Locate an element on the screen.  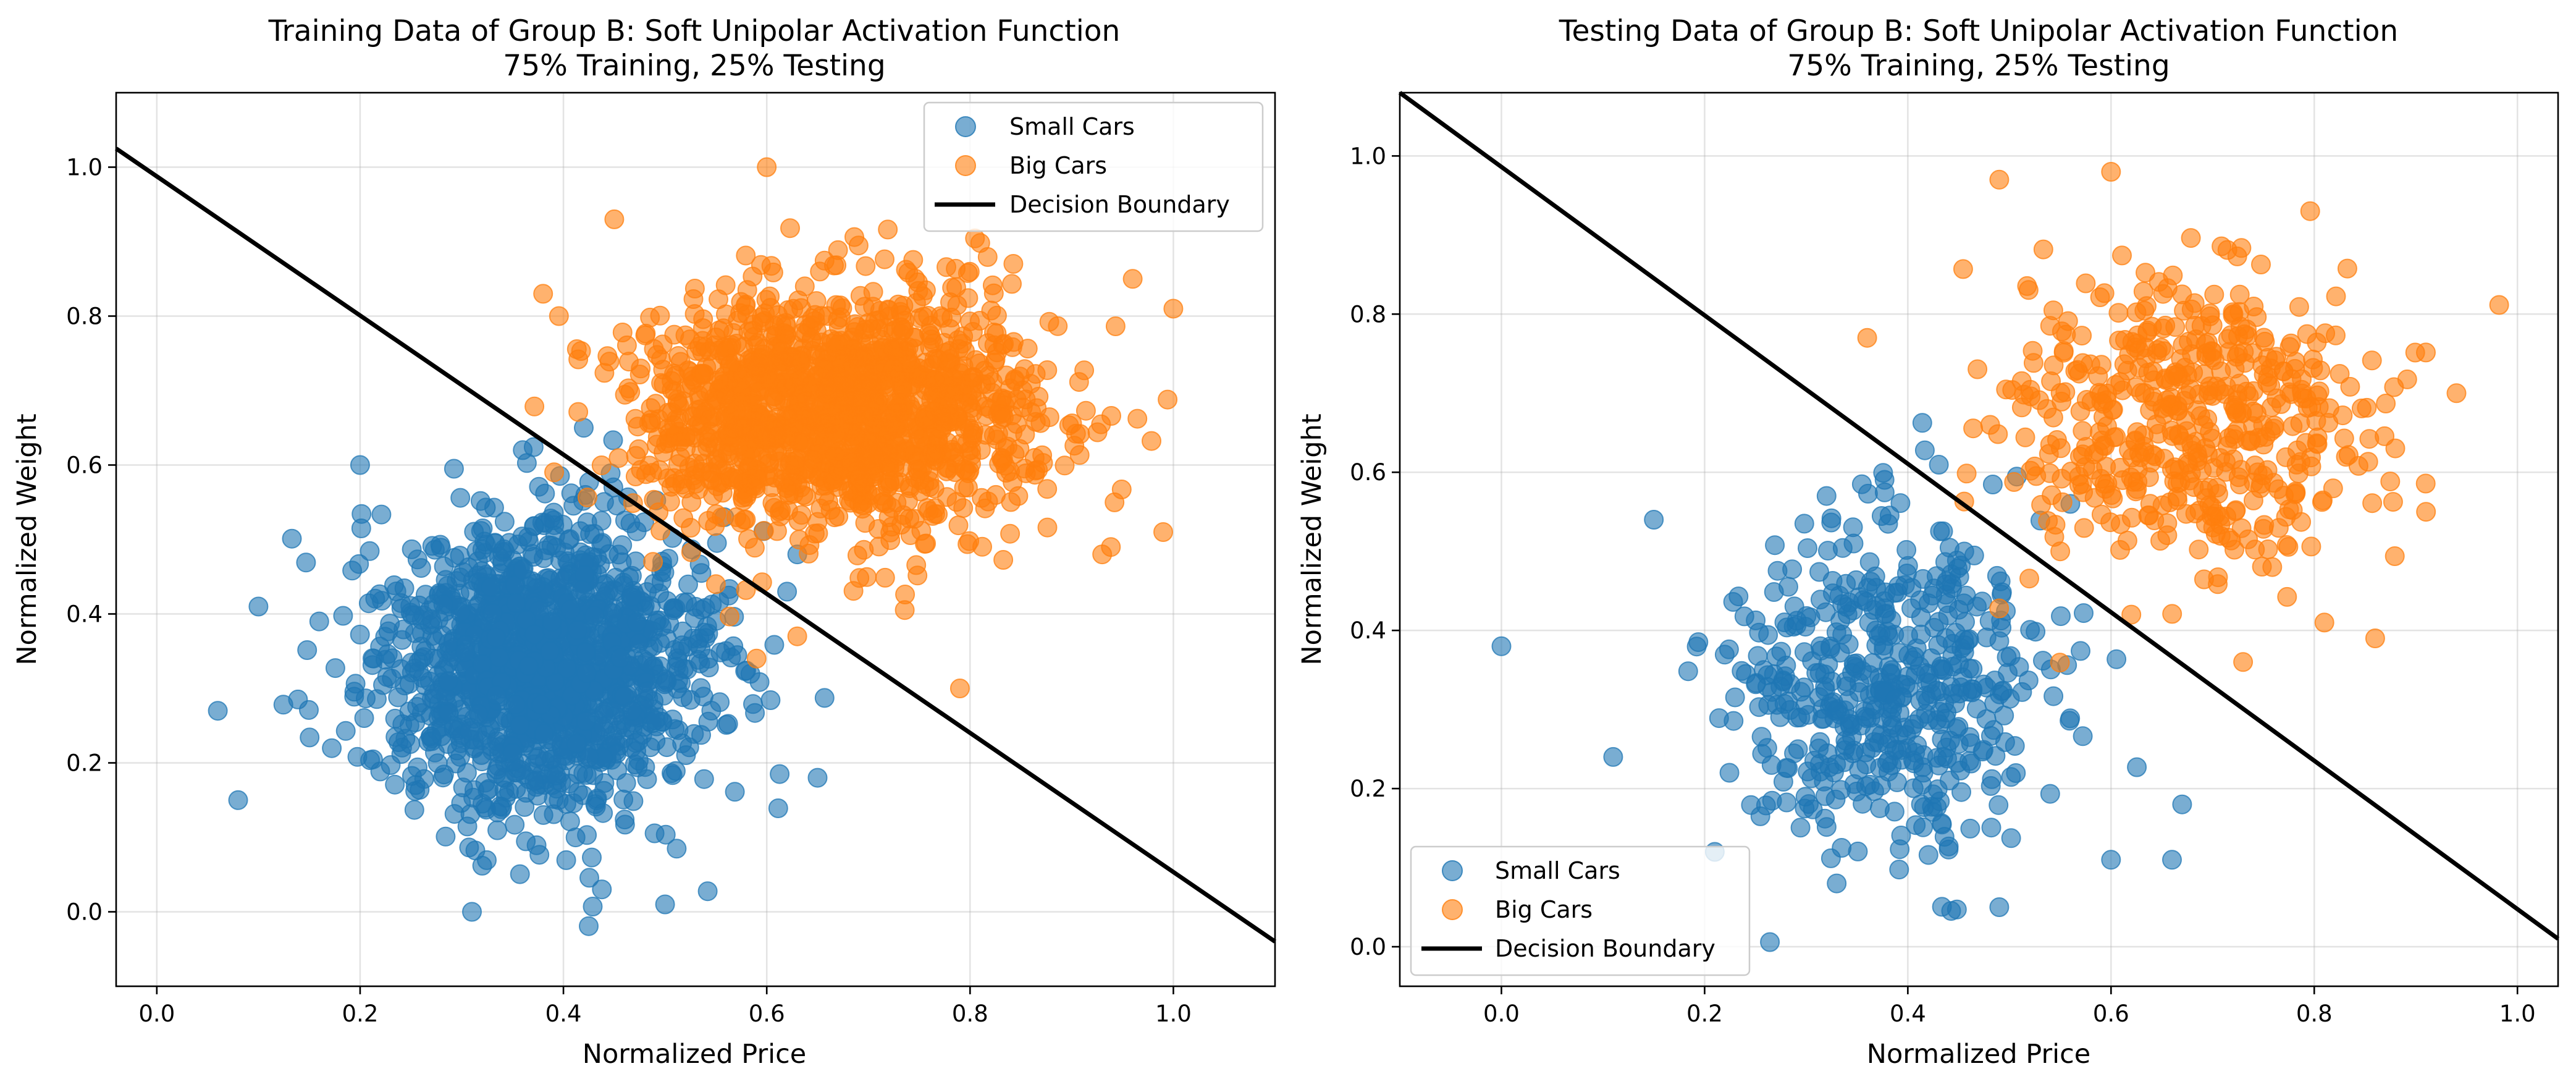
chart-title-line2: 75% Training, 25% Testing is located at coordinates (694, 66).